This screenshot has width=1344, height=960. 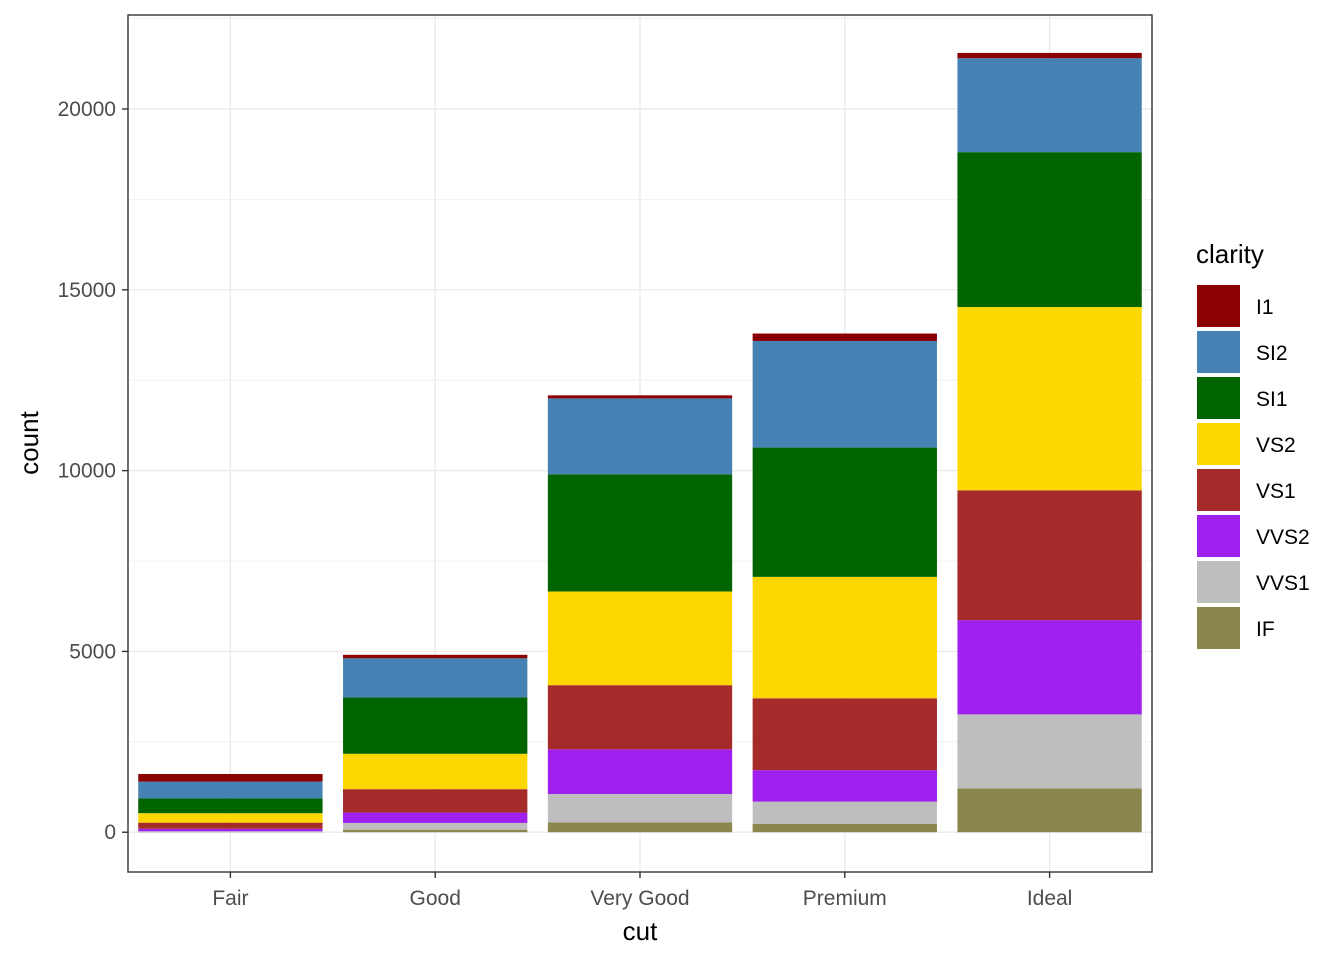 What do you see at coordinates (230, 818) in the screenshot?
I see `bar-segment-fair-vs2` at bounding box center [230, 818].